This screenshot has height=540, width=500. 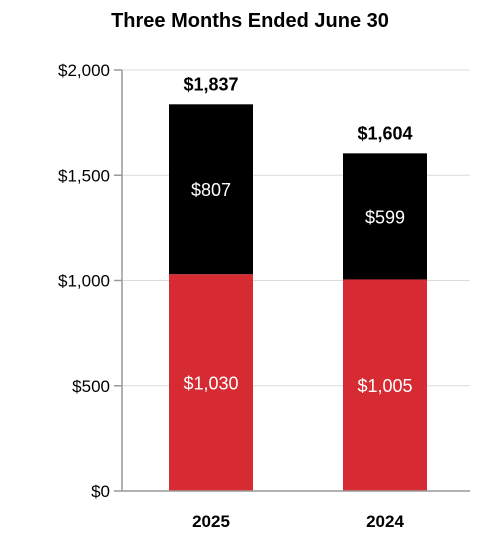 I want to click on y-tick-label: $1,500, so click(x=84, y=175).